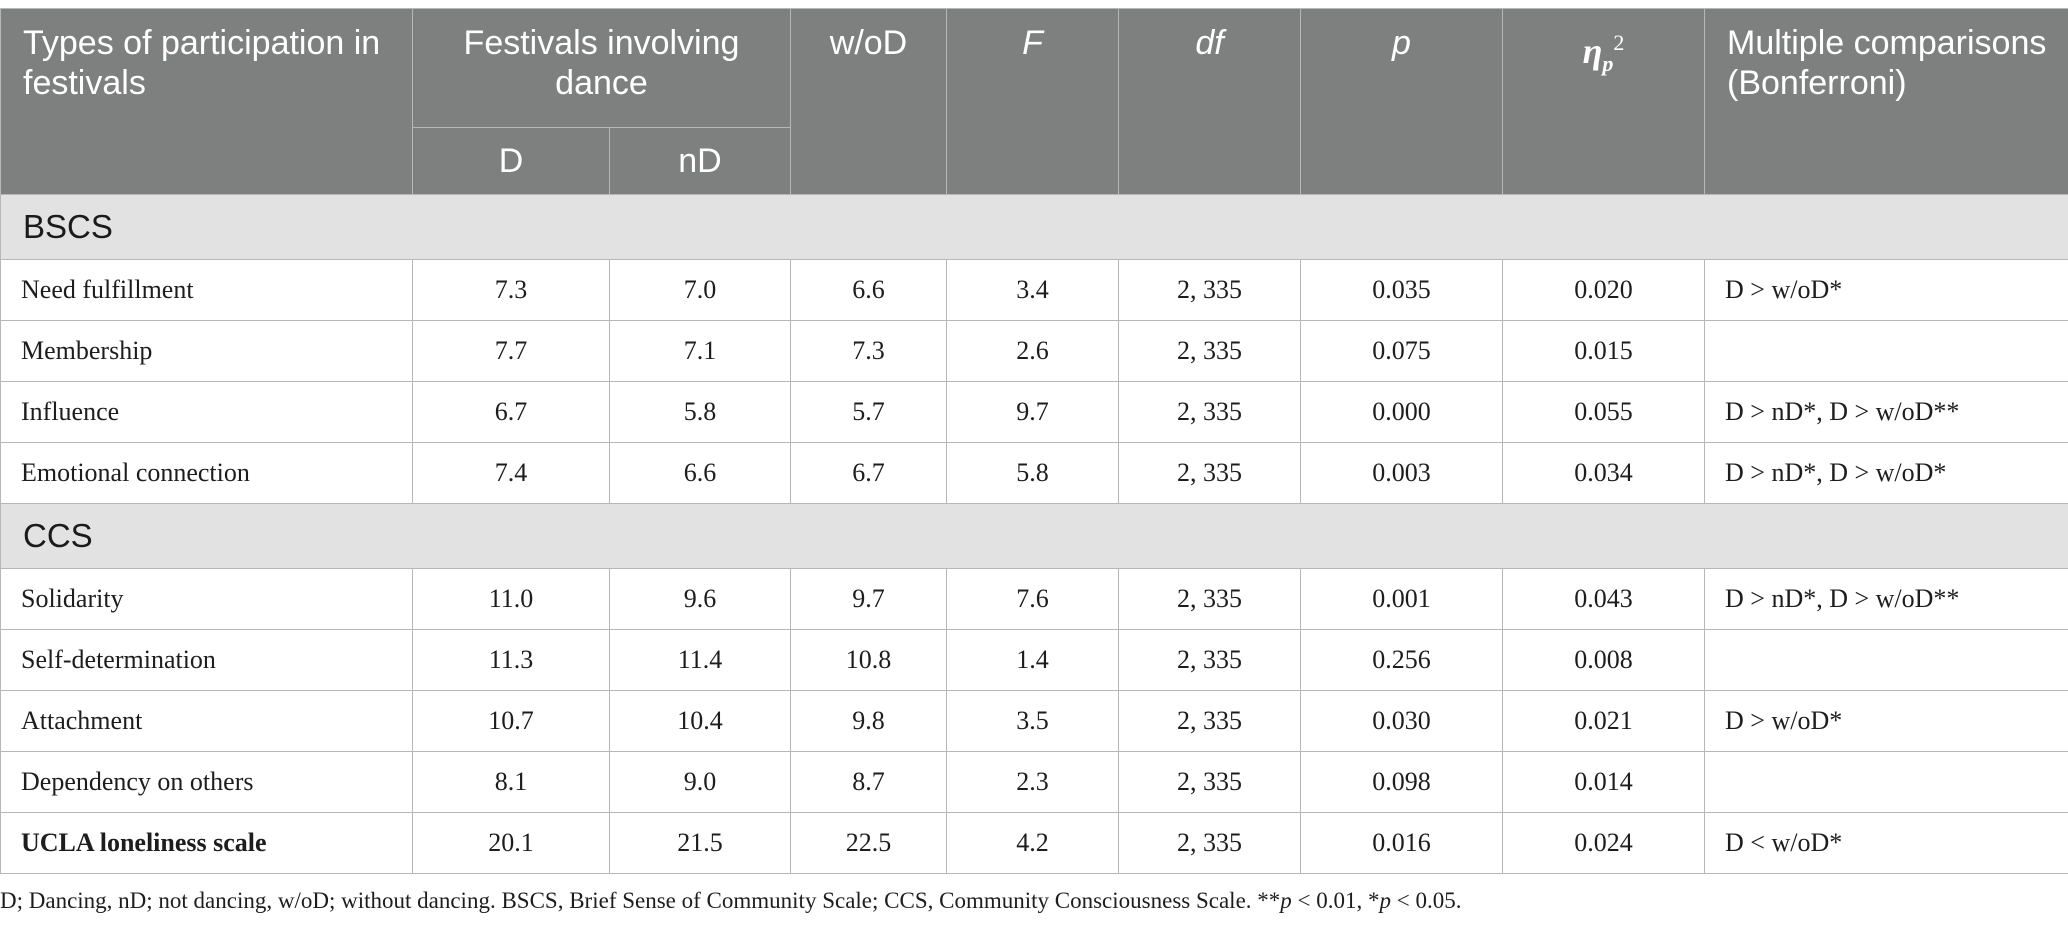 The height and width of the screenshot is (932, 2068). What do you see at coordinates (1032, 412) in the screenshot?
I see `cell-f: 9.7` at bounding box center [1032, 412].